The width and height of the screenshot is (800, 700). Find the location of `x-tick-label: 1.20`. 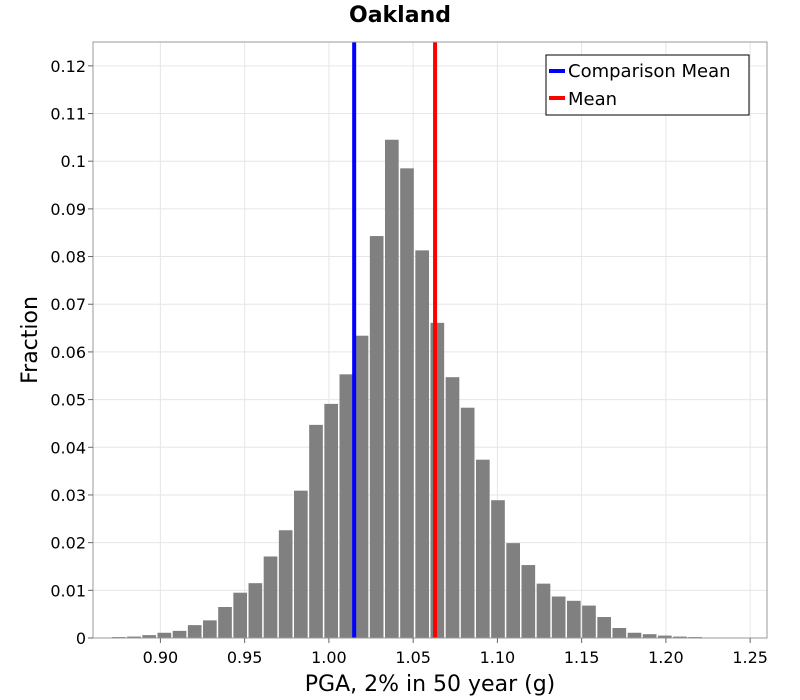

x-tick-label: 1.20 is located at coordinates (666, 657).